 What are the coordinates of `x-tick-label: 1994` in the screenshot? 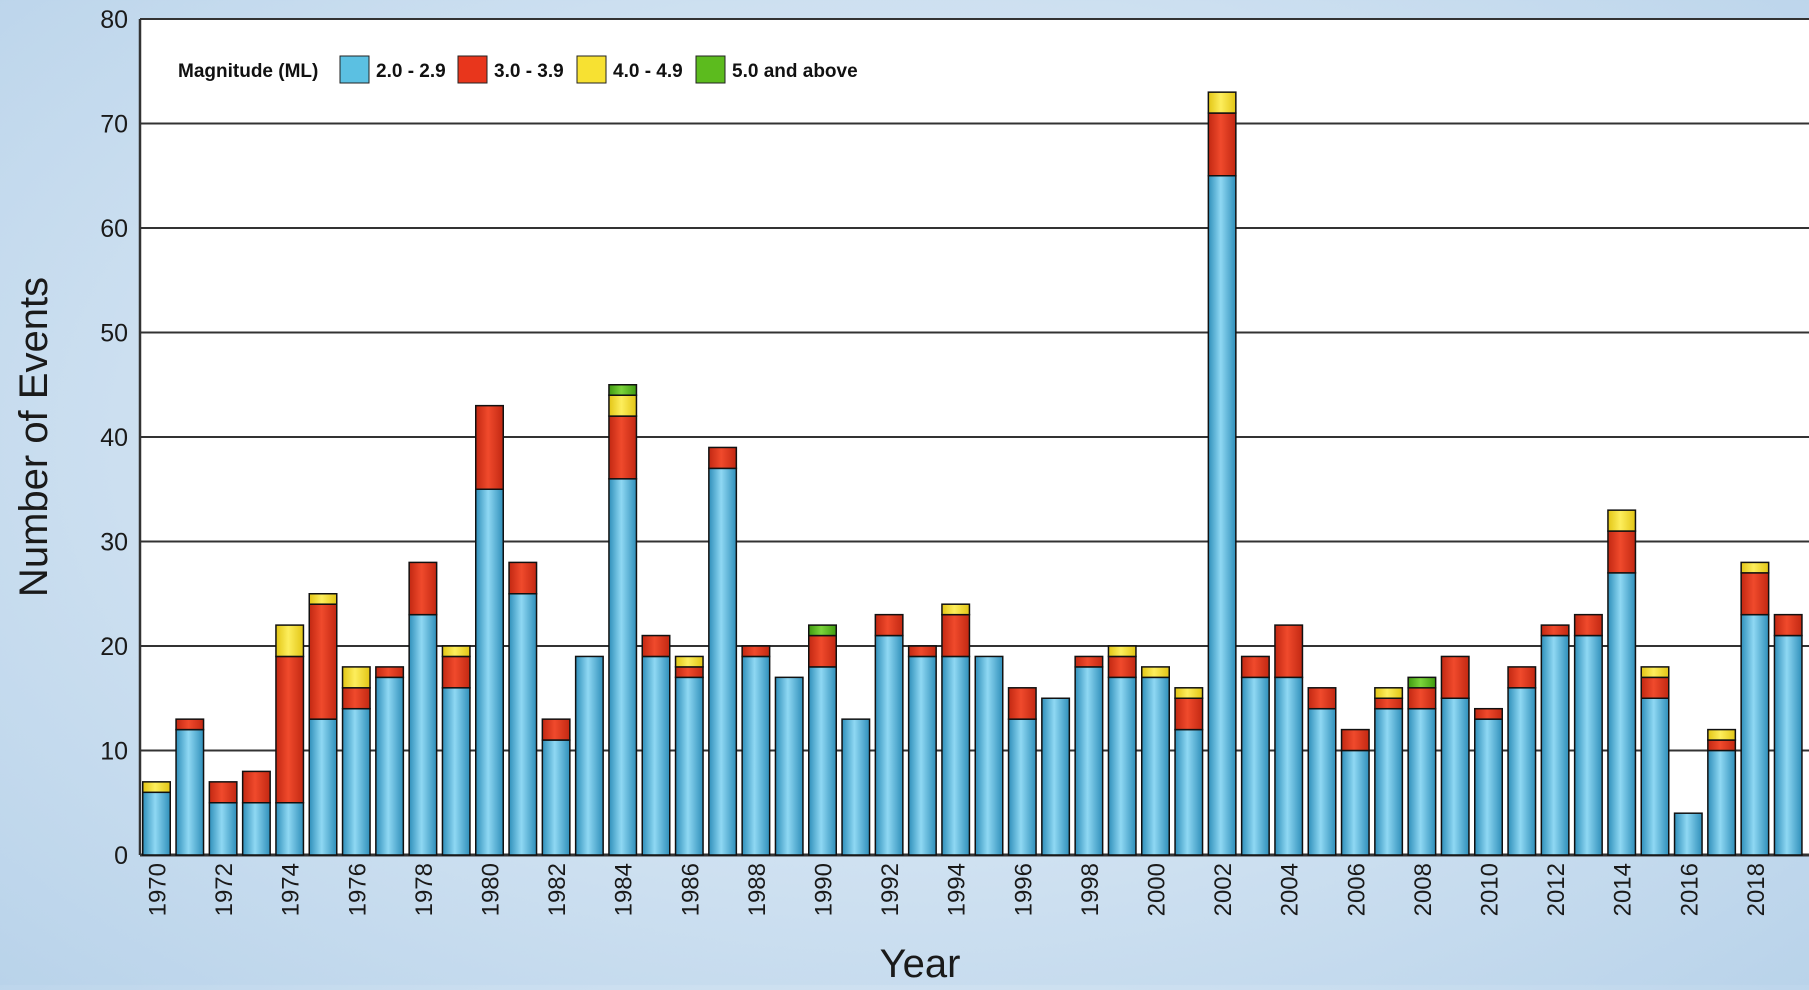 It's located at (957, 889).